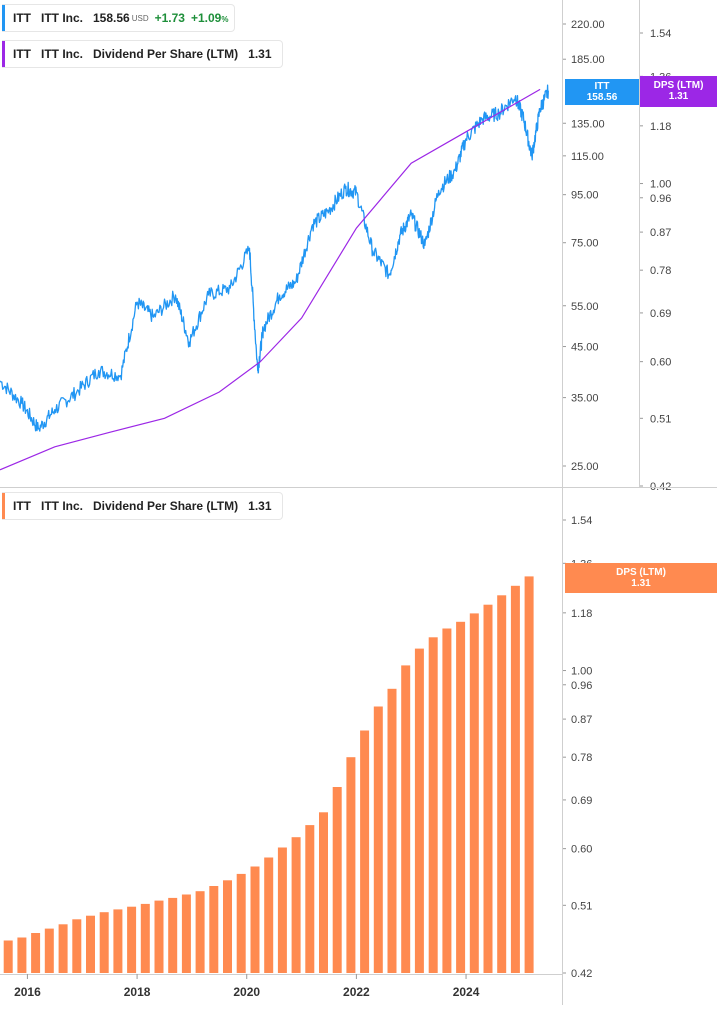 The height and width of the screenshot is (1010, 717). Describe the element at coordinates (22, 506) in the screenshot. I see `dps-bottom-legend-ticker: ITT` at that location.